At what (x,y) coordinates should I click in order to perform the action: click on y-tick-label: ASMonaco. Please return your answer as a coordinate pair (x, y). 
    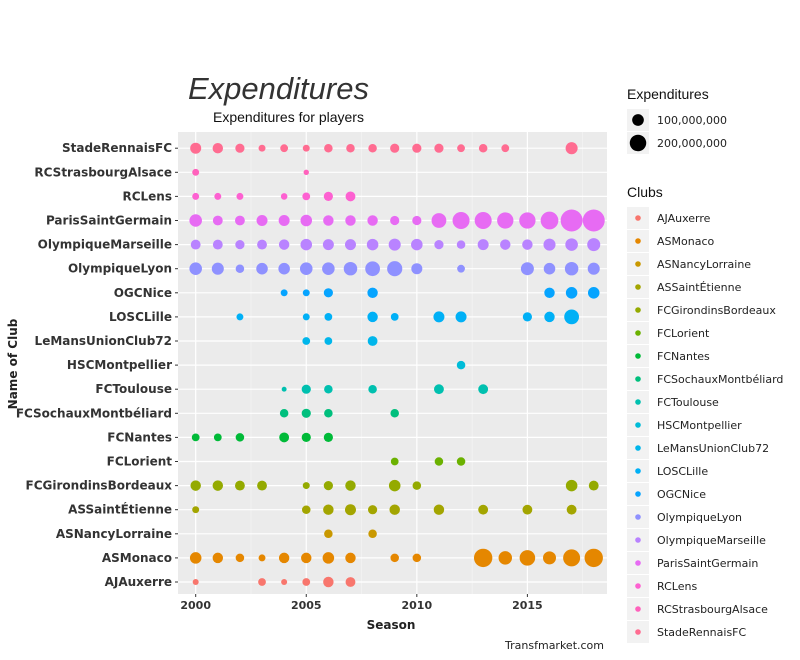
    Looking at the image, I should click on (137, 558).